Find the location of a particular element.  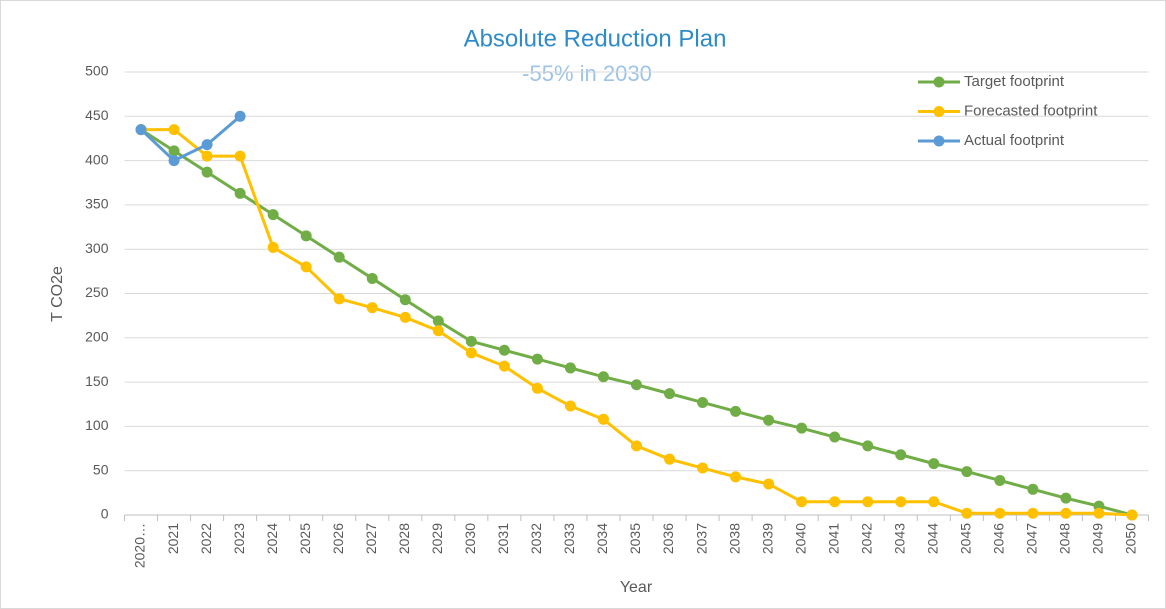

x-tick-label: 2028 is located at coordinates (404, 538).